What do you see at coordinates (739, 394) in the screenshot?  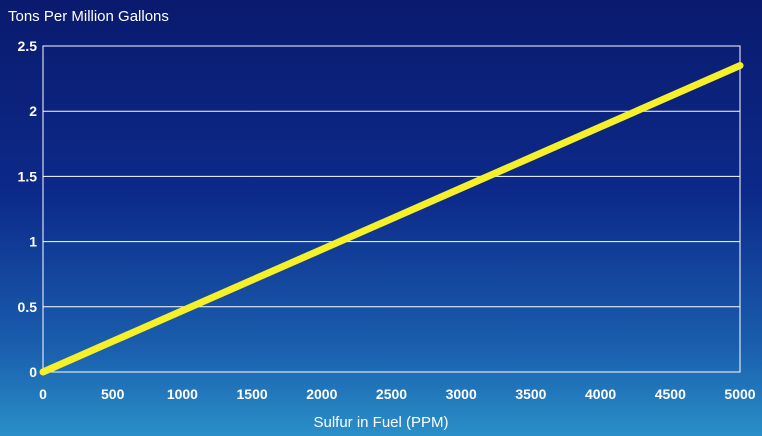 I see `x-tick-label: 5000` at bounding box center [739, 394].